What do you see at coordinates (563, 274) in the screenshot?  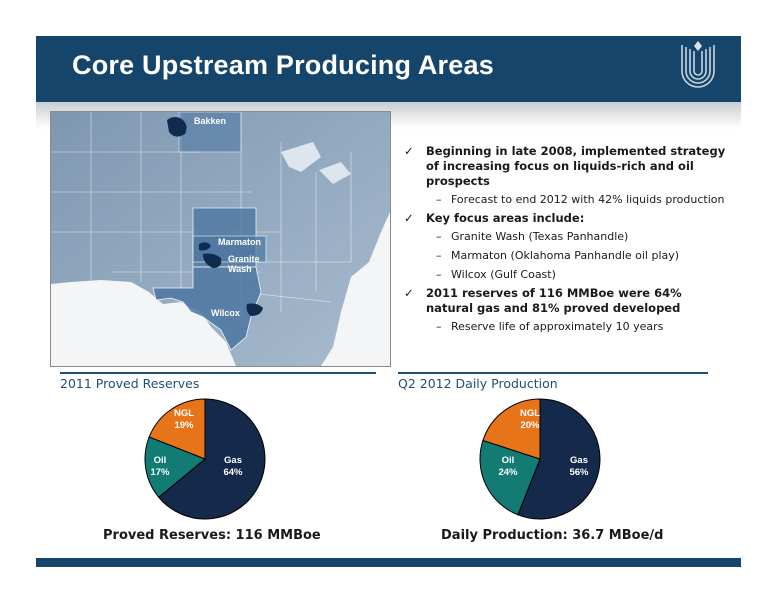 I see `sub-bullet-item: – Wilcox (Gulf Coast)` at bounding box center [563, 274].